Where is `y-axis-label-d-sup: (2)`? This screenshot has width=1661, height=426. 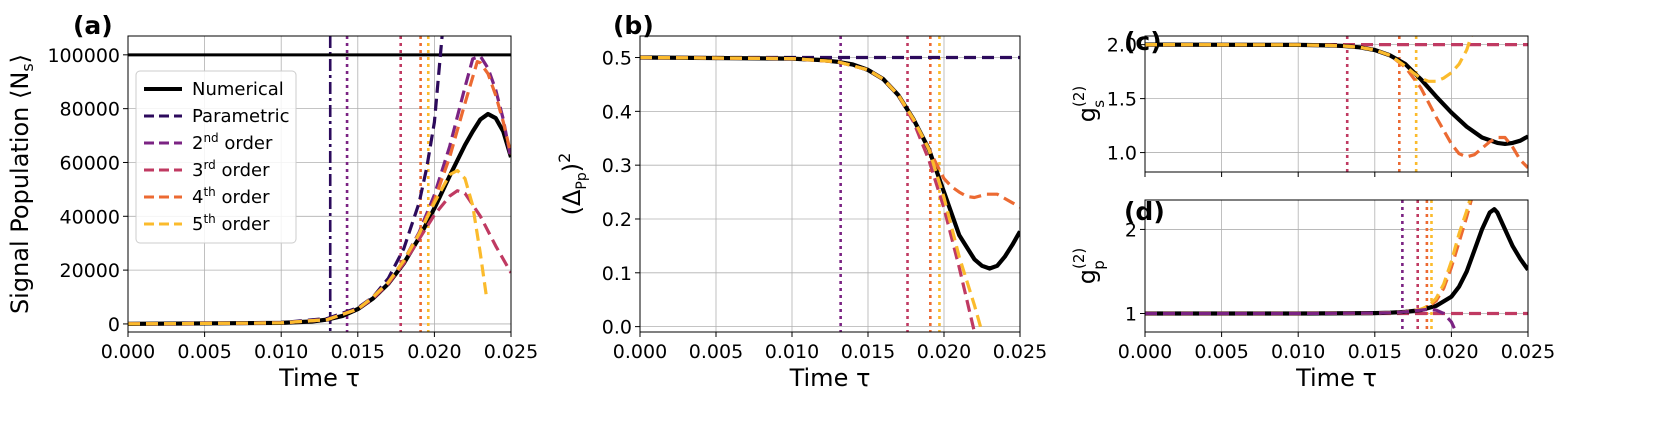 y-axis-label-d-sup: (2) is located at coordinates (1079, 258).